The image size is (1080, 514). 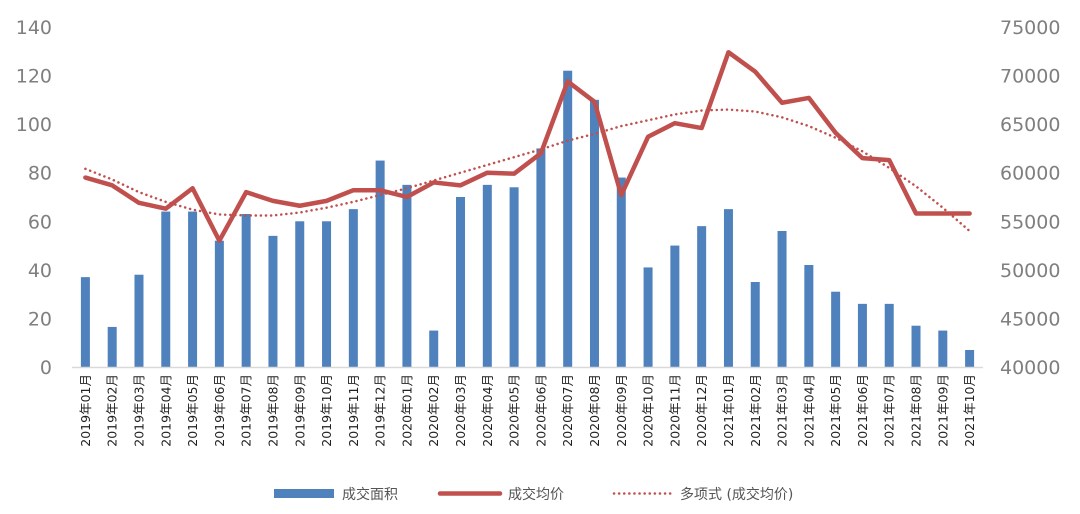 What do you see at coordinates (755, 410) in the screenshot?
I see `x-tick-label: 2021年02月` at bounding box center [755, 410].